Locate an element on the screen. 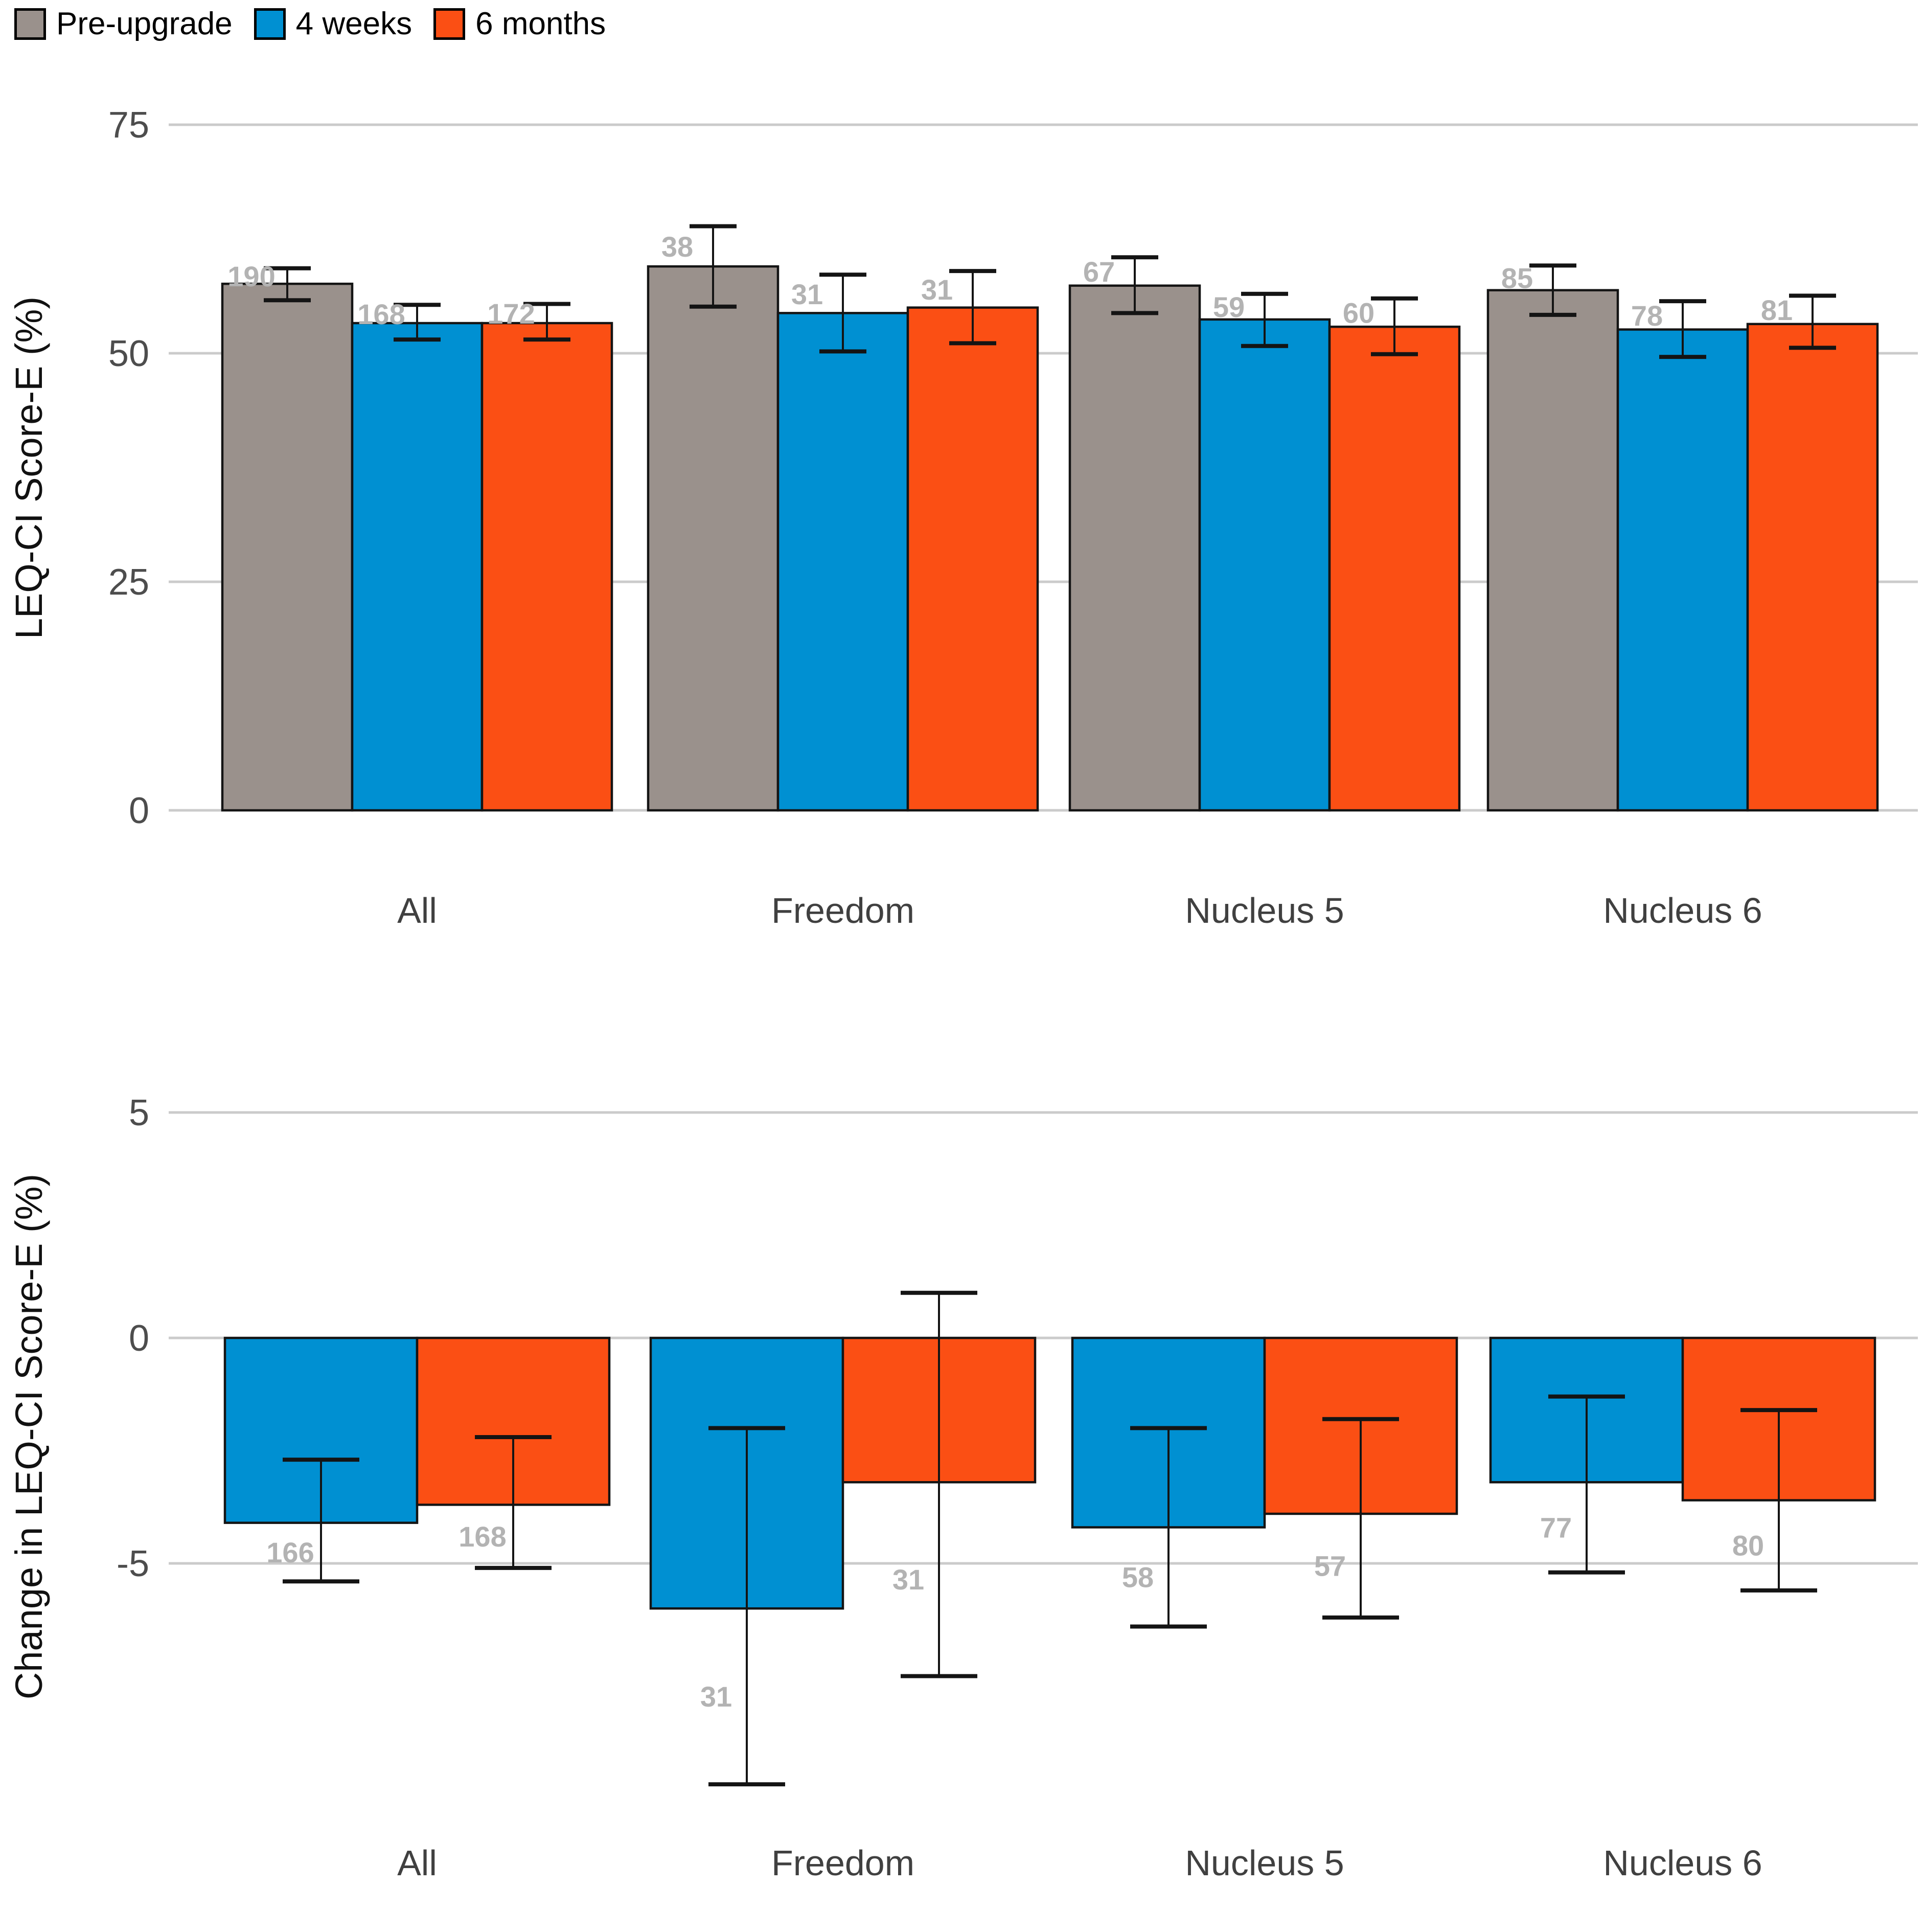 This screenshot has height=1932, width=1925. n-label-freedom-pre-upgrade: 38 is located at coordinates (677, 247).